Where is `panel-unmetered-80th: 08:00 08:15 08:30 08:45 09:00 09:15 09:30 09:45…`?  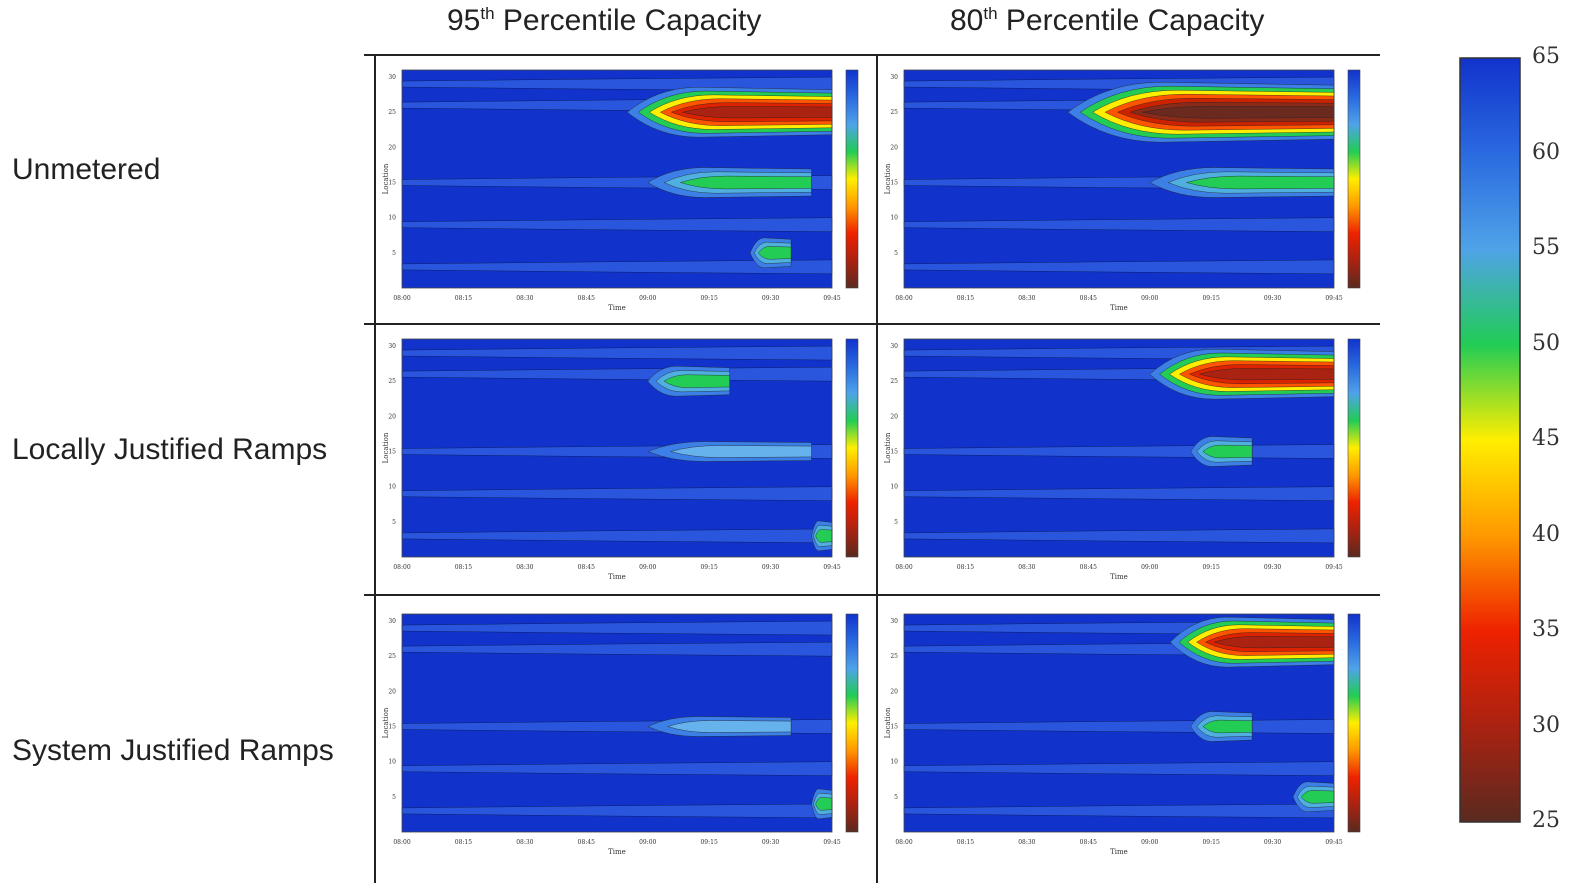 panel-unmetered-80th: 08:00 08:15 08:30 08:45 09:00 09:15 09:30 09:45… is located at coordinates (1127, 190).